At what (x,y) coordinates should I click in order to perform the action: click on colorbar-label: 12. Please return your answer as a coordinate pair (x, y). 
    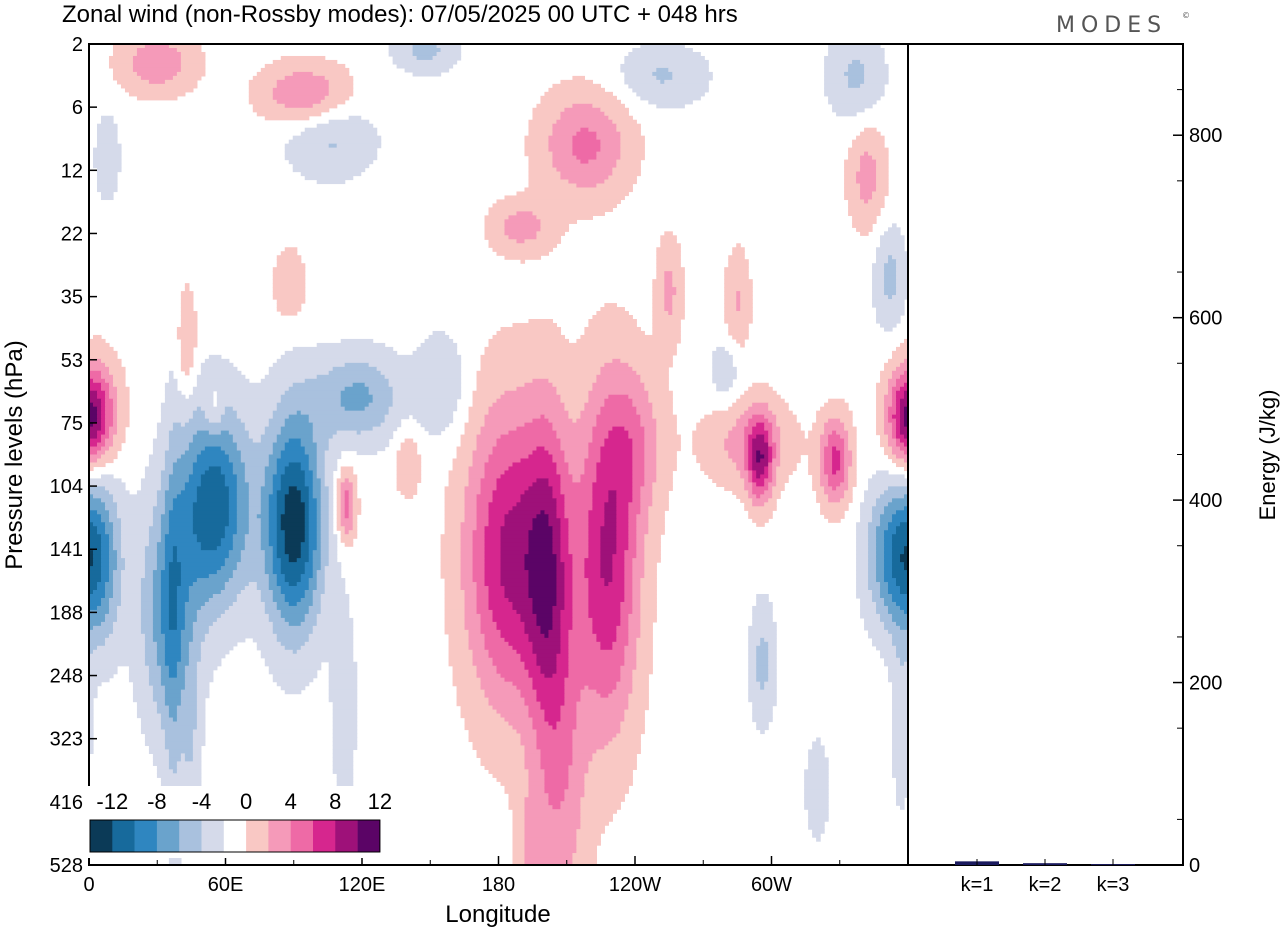
    Looking at the image, I should click on (380, 801).